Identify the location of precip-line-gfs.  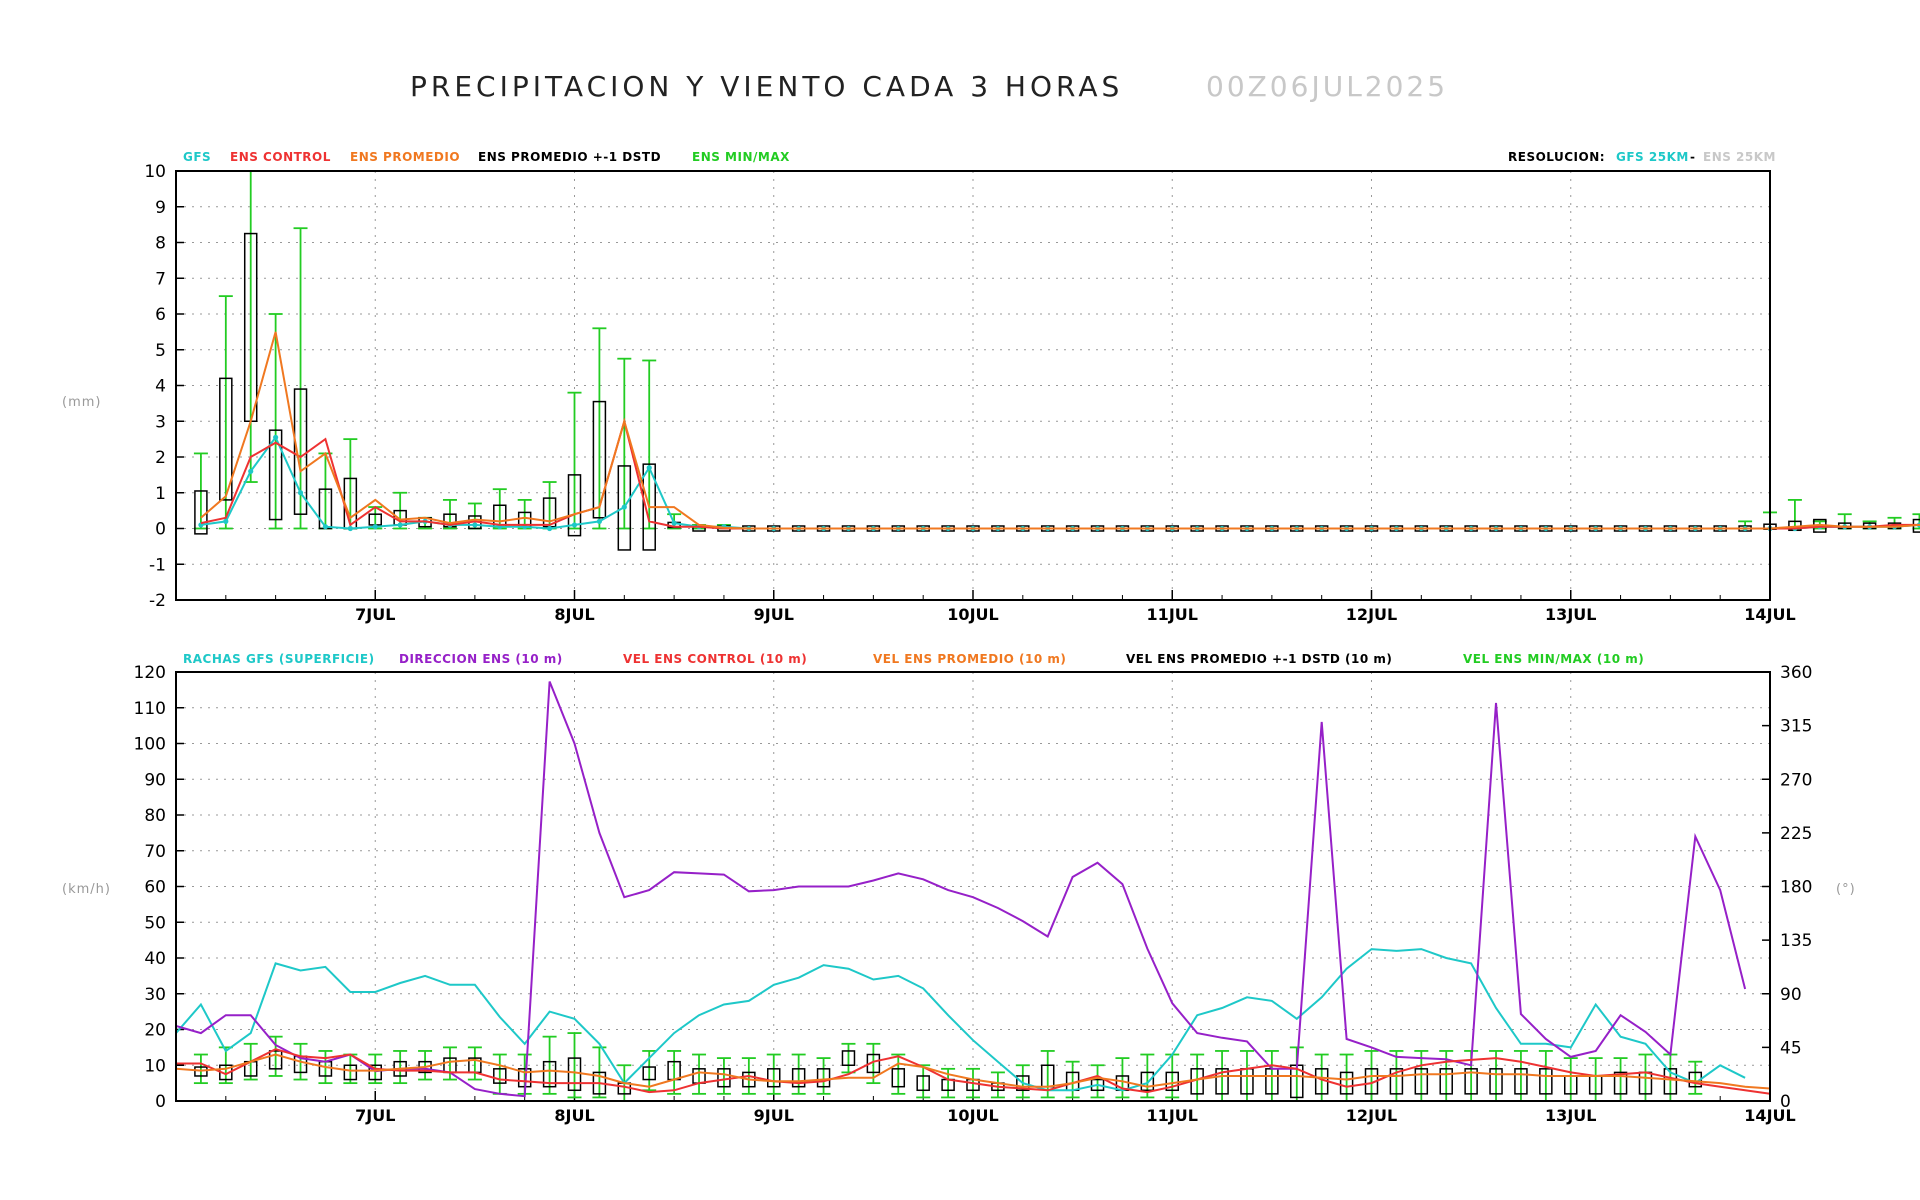
(1060, 482).